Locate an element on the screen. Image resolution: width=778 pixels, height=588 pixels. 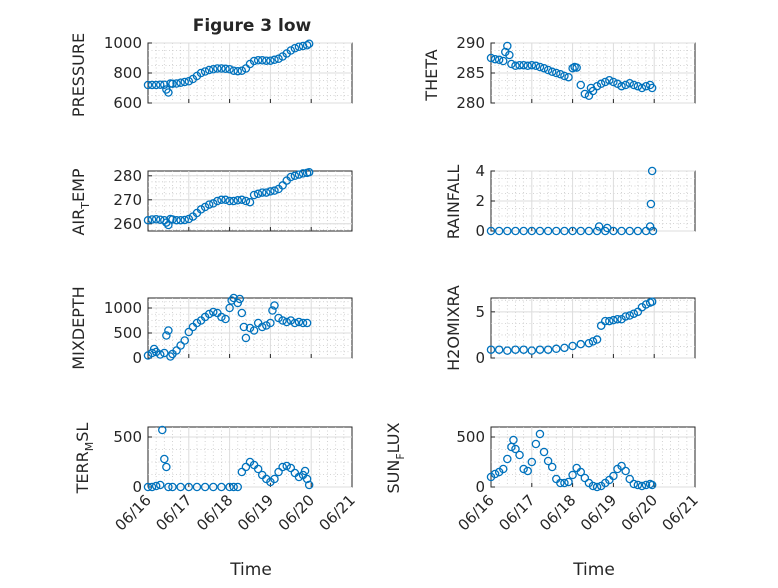
figure-title: Figure 3 low is located at coordinates (252, 26).